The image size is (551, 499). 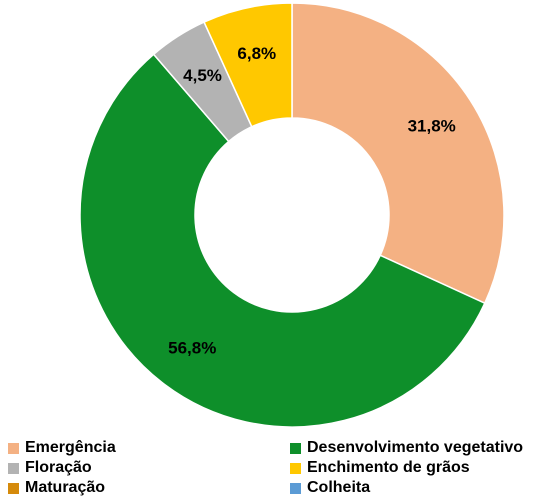 I want to click on legend-label: Maturação, so click(x=65, y=487).